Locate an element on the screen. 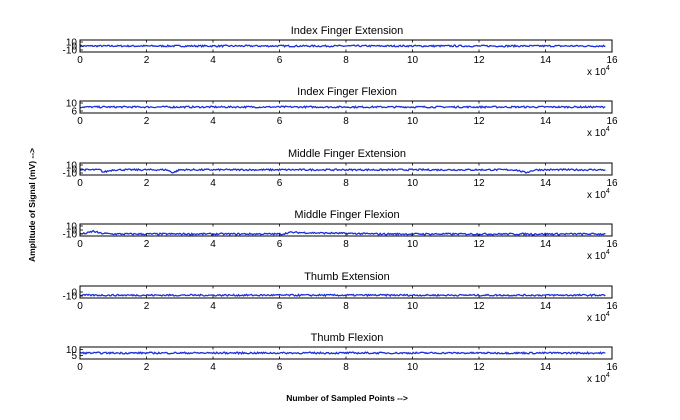 The image size is (680, 420). panel-title: Thumb Flexion is located at coordinates (347, 338).